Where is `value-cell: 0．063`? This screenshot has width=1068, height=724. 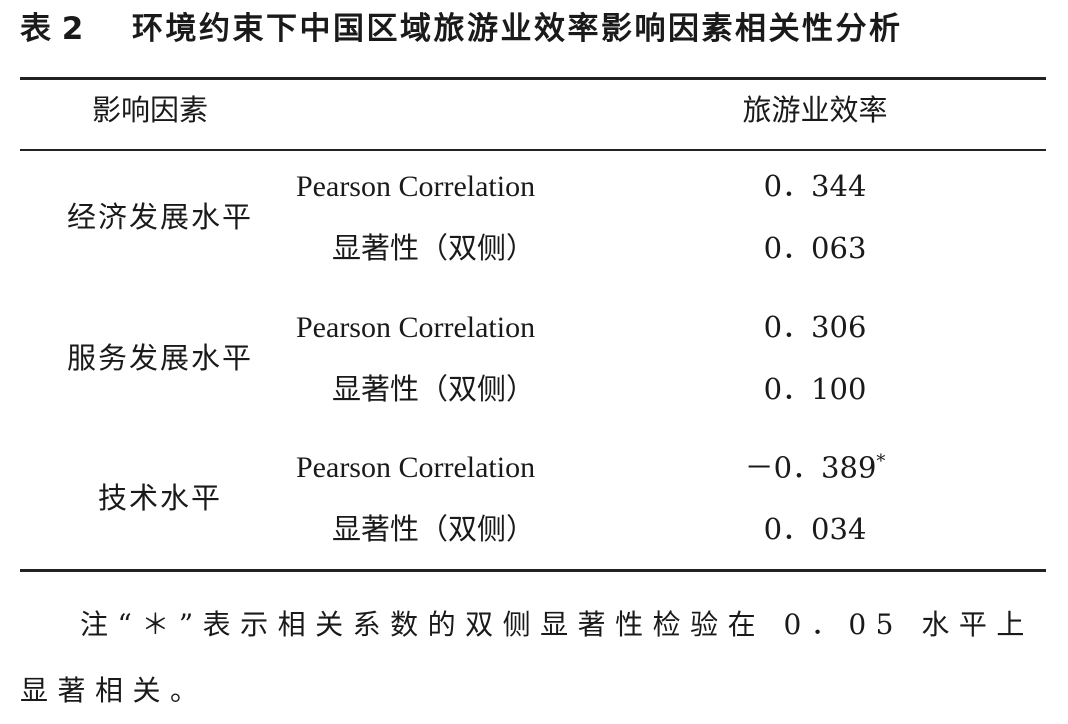 value-cell: 0．063 is located at coordinates (815, 248).